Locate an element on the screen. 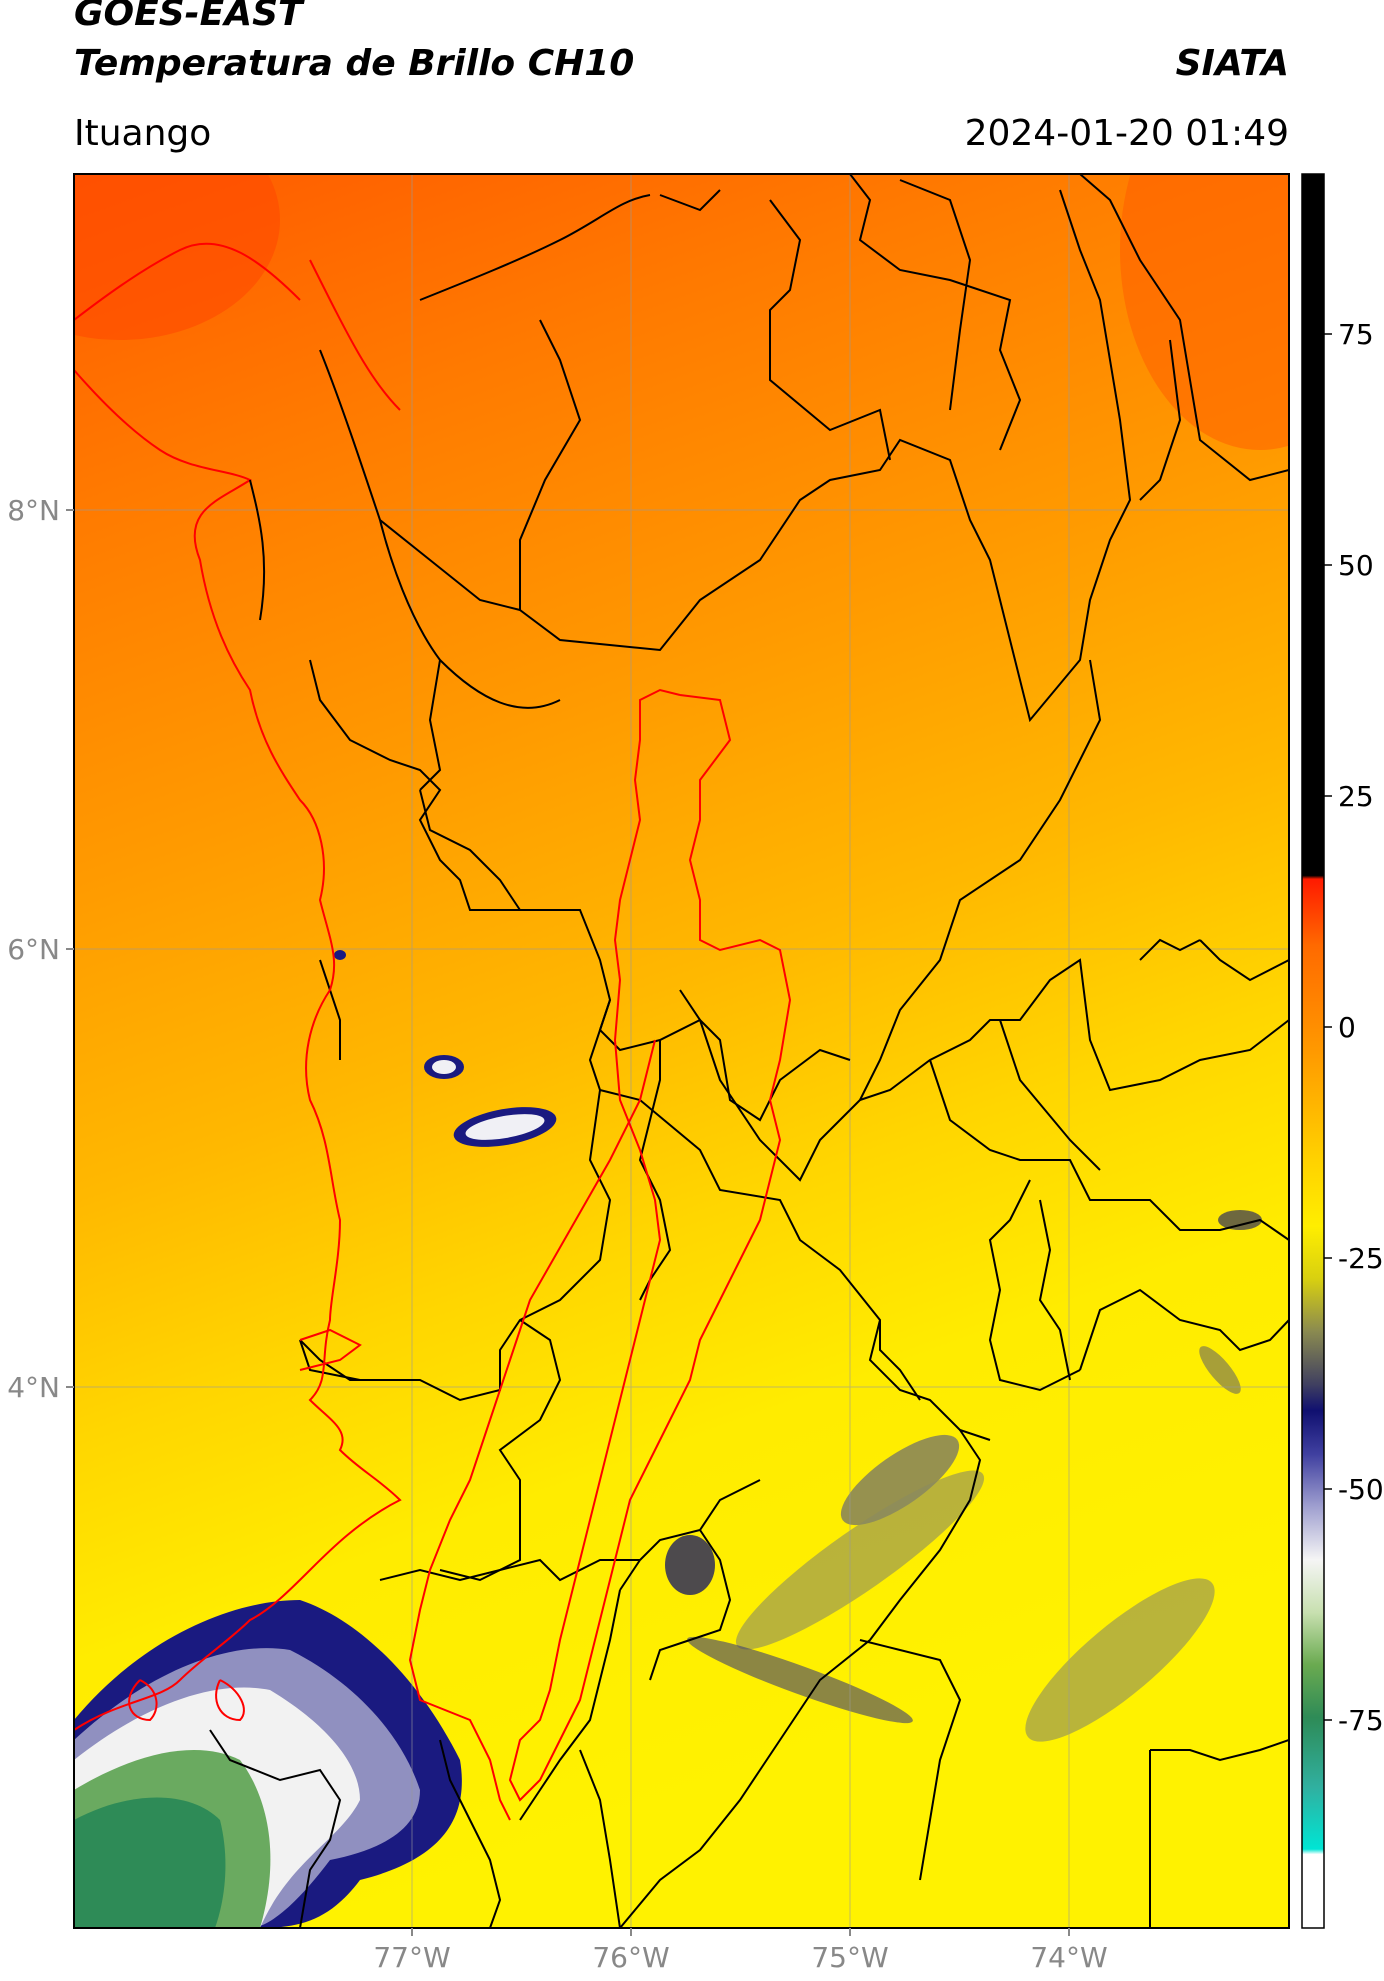  colorbar-tick-50: 50 is located at coordinates (1356, 565).